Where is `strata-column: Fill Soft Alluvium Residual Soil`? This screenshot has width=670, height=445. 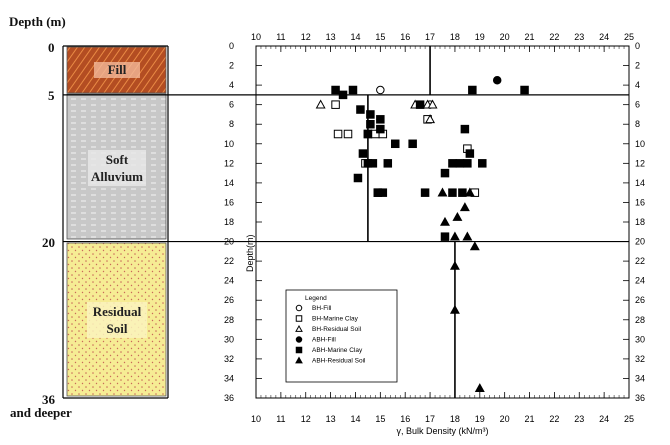 strata-column: Fill Soft Alluvium Residual Soil is located at coordinates (116, 221).